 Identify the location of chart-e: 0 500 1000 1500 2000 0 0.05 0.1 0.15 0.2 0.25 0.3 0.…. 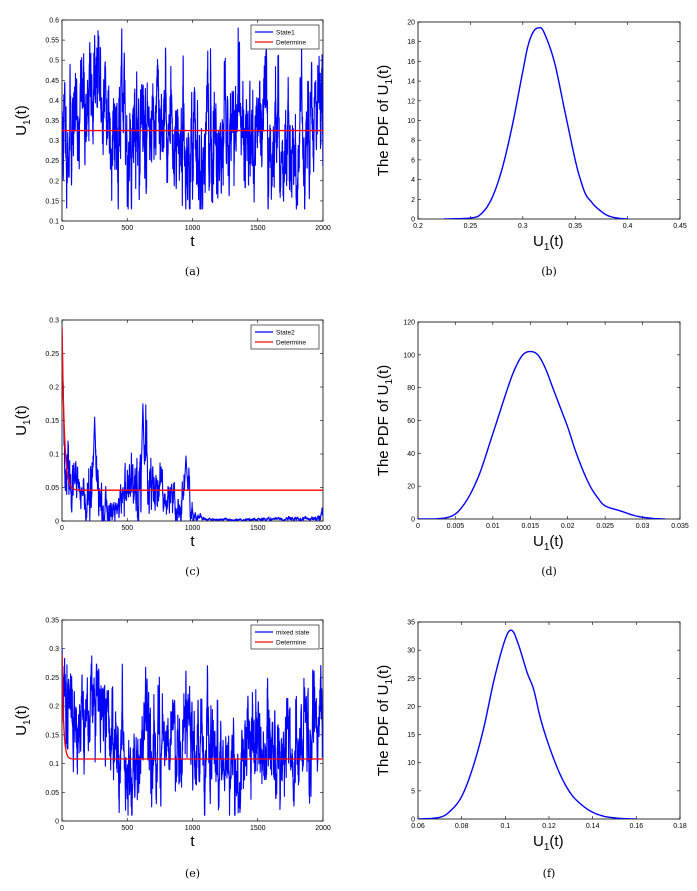
(172, 749).